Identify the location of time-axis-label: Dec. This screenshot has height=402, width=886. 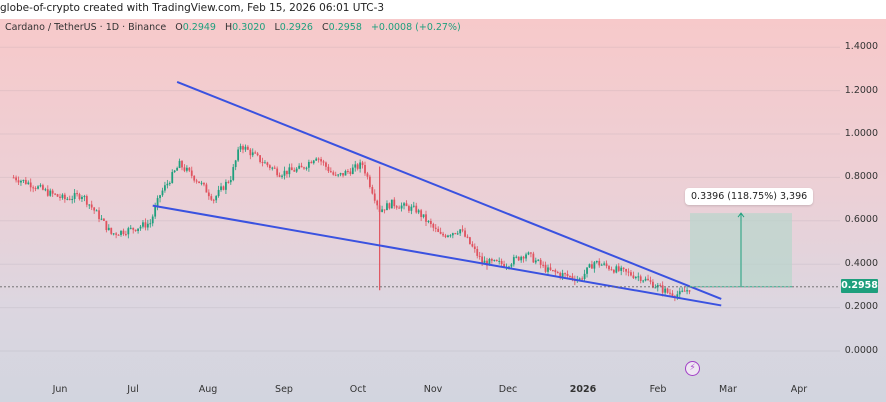
(508, 389).